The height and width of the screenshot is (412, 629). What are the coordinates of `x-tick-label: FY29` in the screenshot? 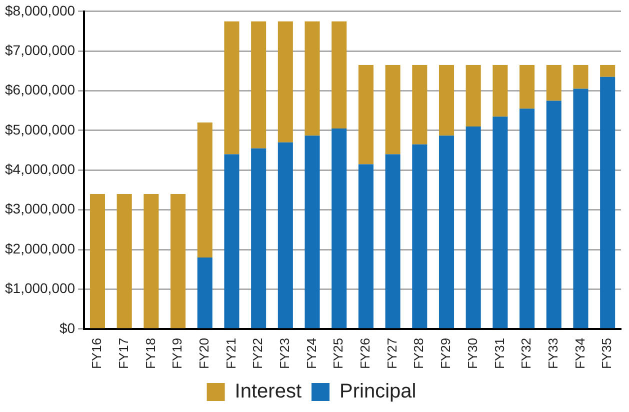 It's located at (446, 354).